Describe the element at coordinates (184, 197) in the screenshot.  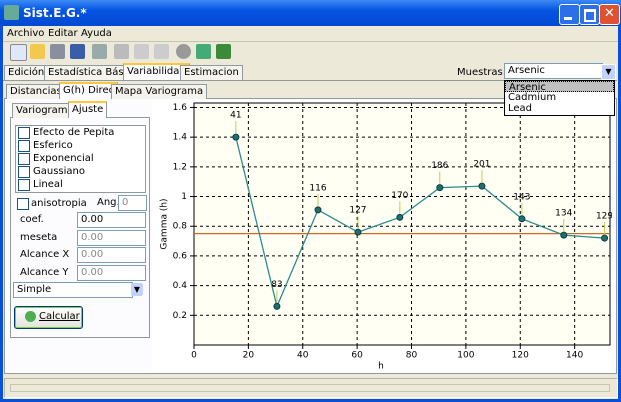
I see `y-tick-label: 1` at that location.